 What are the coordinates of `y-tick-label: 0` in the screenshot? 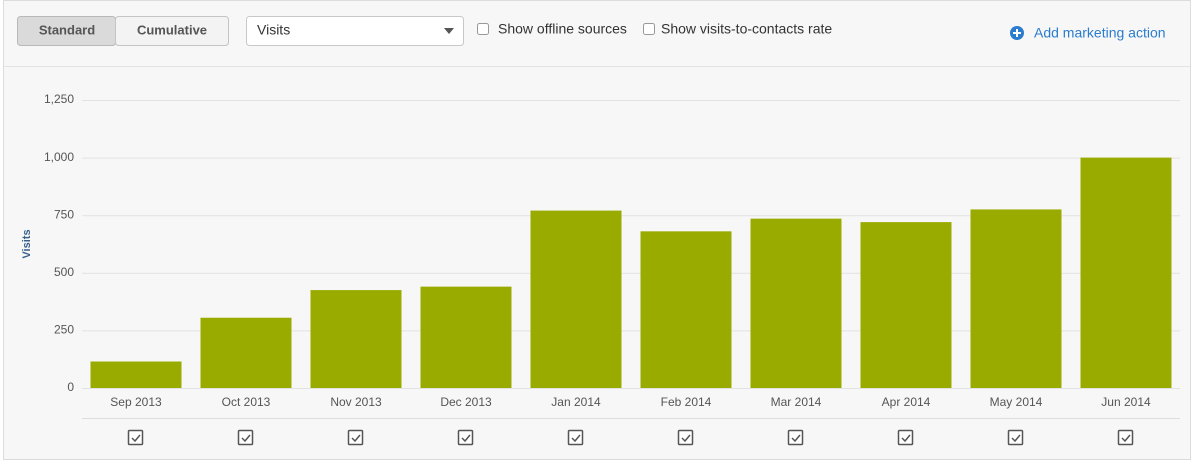 It's located at (70, 387).